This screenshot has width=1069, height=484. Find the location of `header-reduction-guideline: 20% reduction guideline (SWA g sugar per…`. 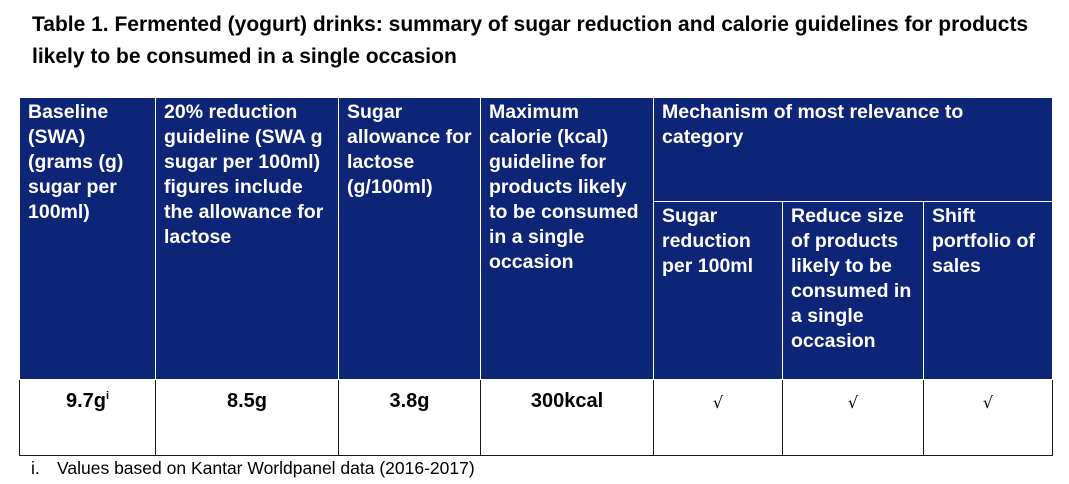

header-reduction-guideline: 20% reduction guideline (SWA g sugar per… is located at coordinates (247, 238).